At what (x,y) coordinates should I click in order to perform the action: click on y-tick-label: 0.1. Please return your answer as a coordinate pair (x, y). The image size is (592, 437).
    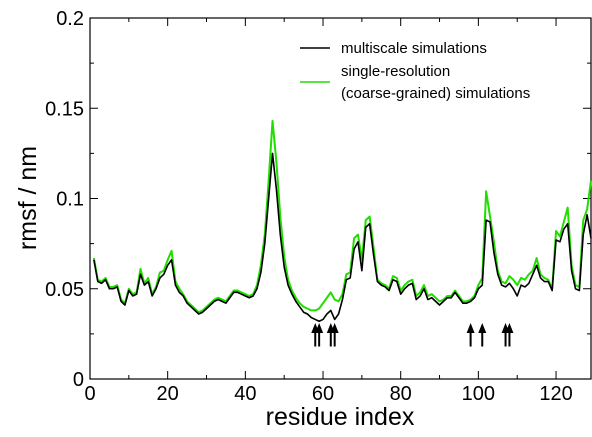
    Looking at the image, I should click on (70, 200).